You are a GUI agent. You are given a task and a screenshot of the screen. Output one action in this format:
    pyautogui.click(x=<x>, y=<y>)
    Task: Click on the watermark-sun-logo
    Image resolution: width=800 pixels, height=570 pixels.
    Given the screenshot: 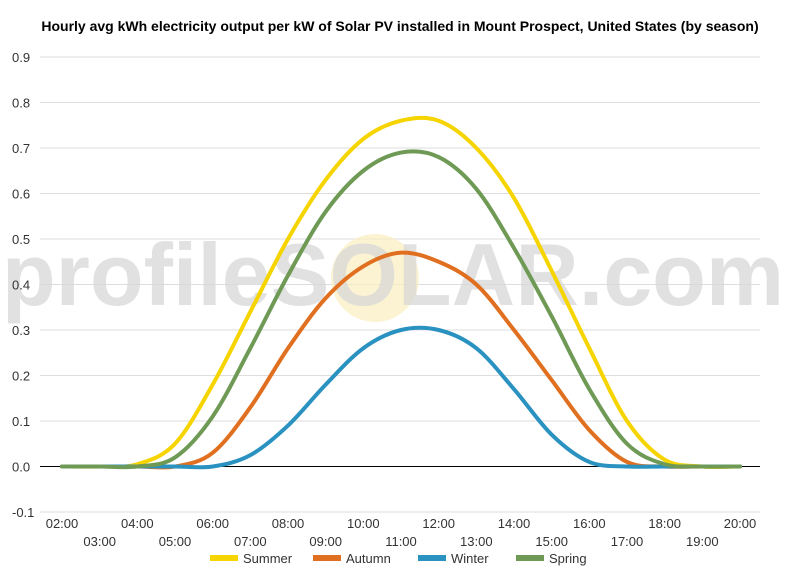 What is the action you would take?
    pyautogui.click(x=375, y=278)
    